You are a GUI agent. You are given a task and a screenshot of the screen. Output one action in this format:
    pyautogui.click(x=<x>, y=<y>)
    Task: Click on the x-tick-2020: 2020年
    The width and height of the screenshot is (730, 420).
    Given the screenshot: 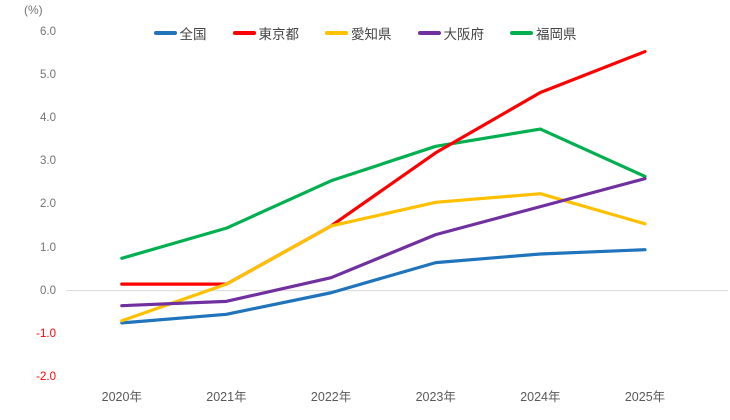 What is the action you would take?
    pyautogui.click(x=121, y=397)
    